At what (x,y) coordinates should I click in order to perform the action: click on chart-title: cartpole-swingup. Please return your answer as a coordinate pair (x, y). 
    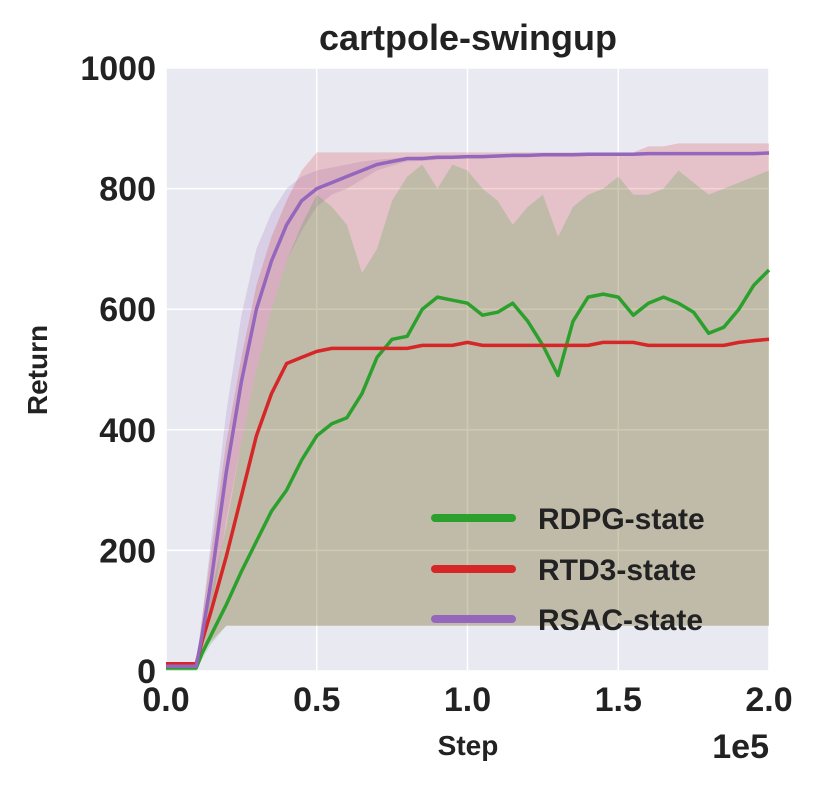
    Looking at the image, I should click on (468, 37).